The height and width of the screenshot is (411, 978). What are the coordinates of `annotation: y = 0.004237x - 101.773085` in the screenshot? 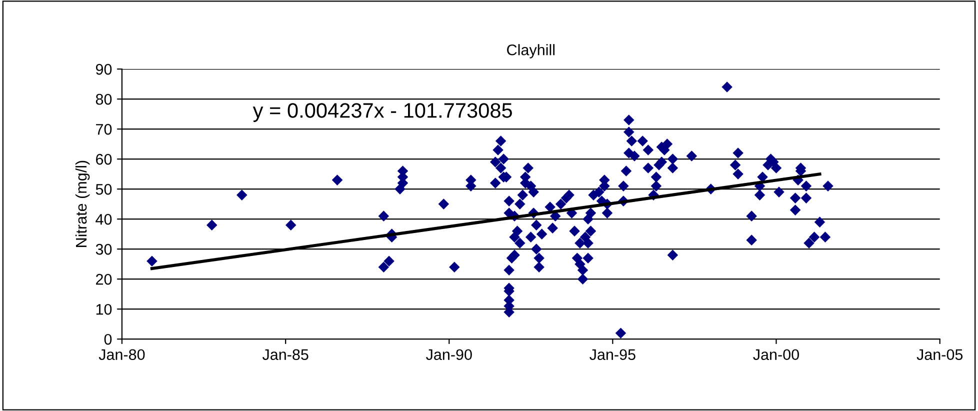 It's located at (382, 112).